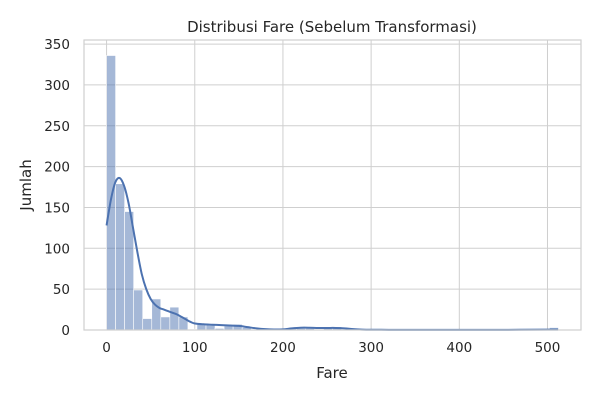 The width and height of the screenshot is (600, 400). Describe the element at coordinates (57, 45) in the screenshot. I see `y-tick-label: 350` at that location.